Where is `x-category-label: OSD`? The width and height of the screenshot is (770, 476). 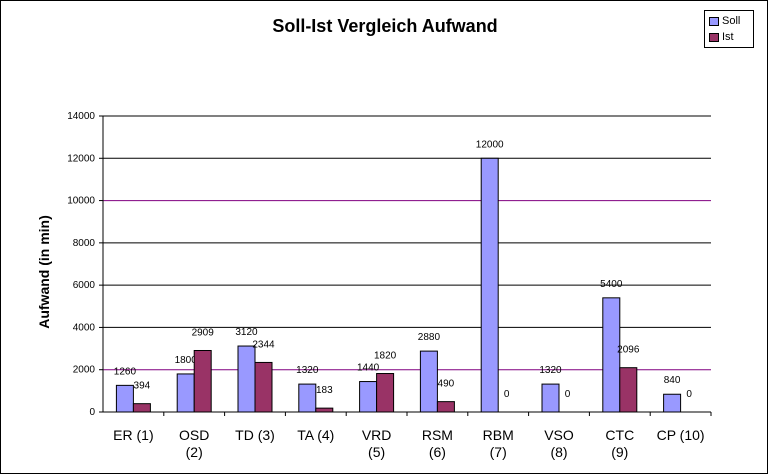
x-category-label: OSD is located at coordinates (194, 435).